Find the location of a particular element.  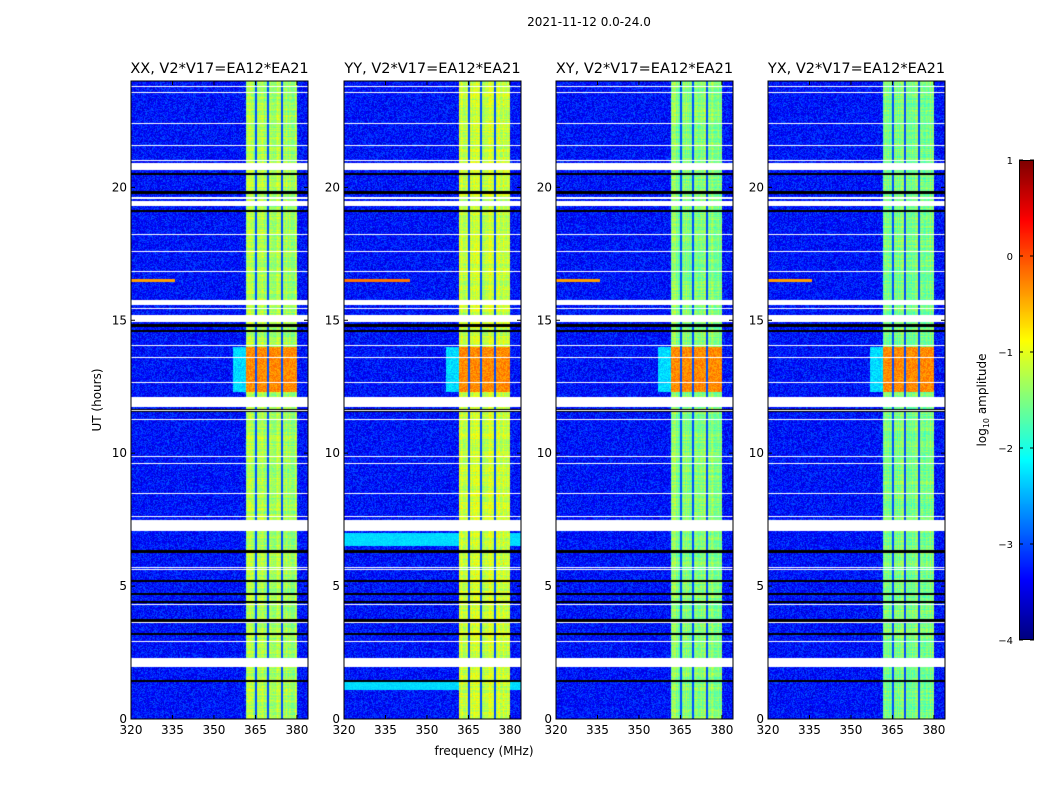

heatmap-yy is located at coordinates (432, 400).